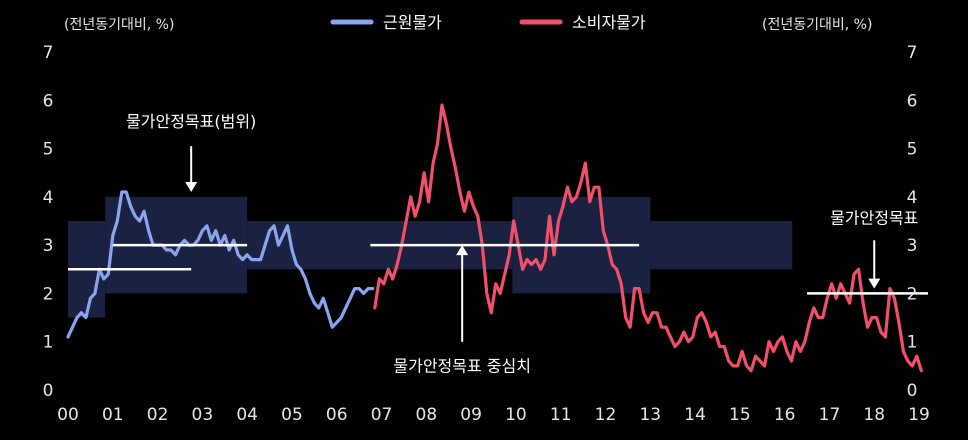 The height and width of the screenshot is (440, 968). Describe the element at coordinates (695, 415) in the screenshot. I see `x-tick-label: 14` at that location.